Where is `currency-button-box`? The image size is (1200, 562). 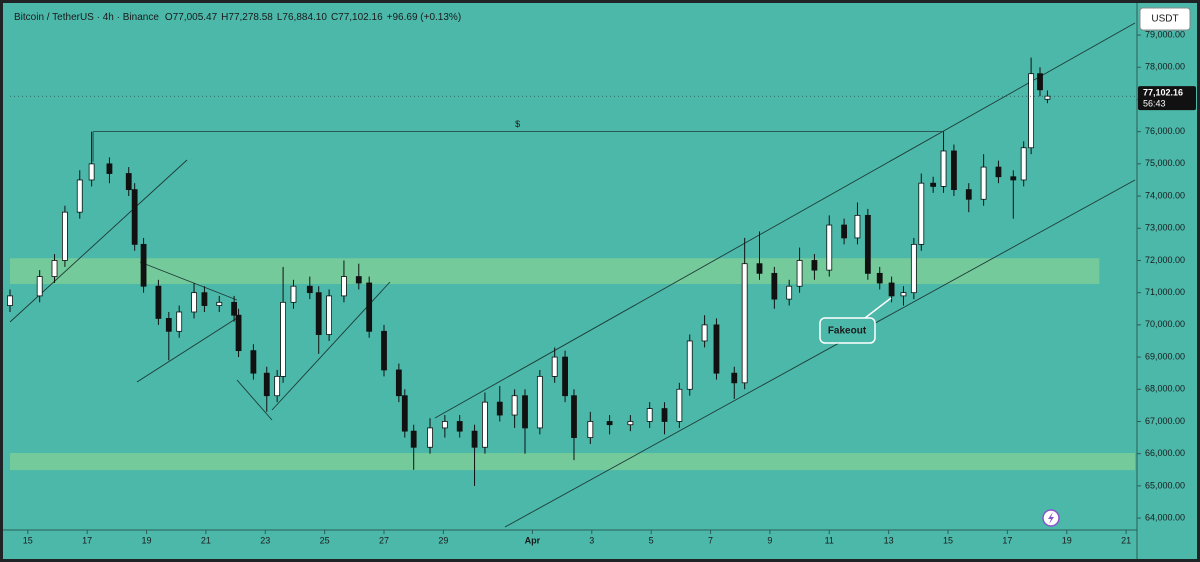
currency-button-box is located at coordinates (1165, 19).